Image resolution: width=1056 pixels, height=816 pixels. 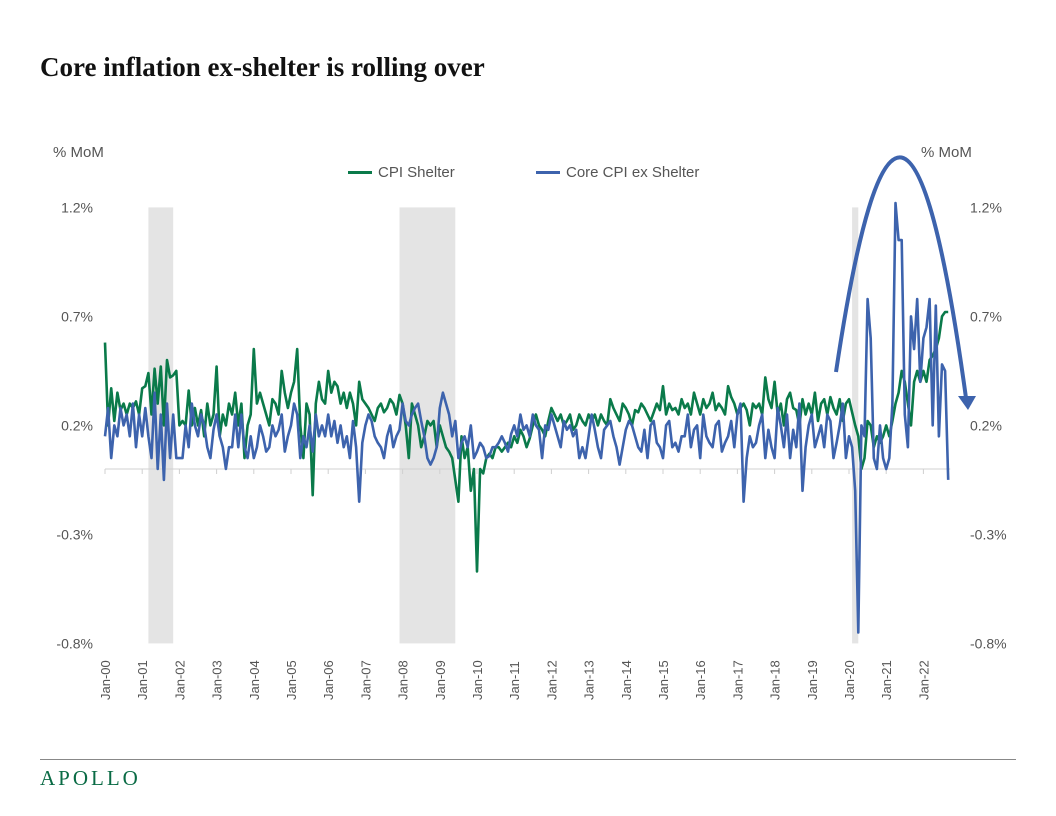 What do you see at coordinates (775, 680) in the screenshot?
I see `x-tick-label: Jan-18` at bounding box center [775, 680].